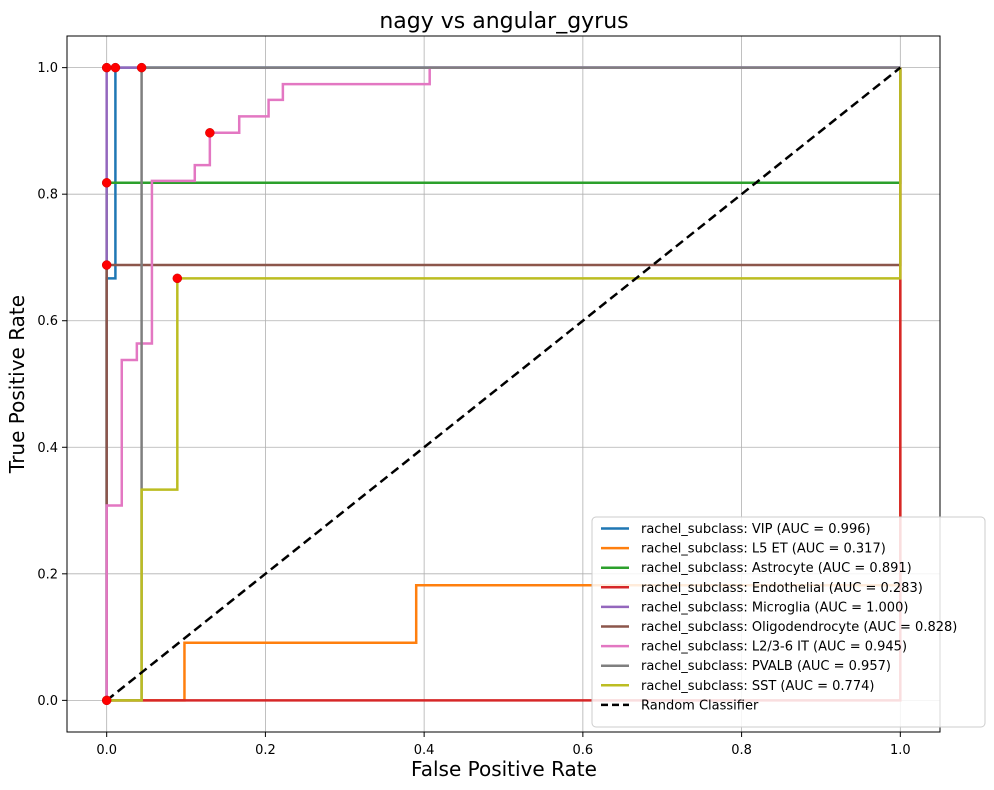  Describe the element at coordinates (756, 529) in the screenshot. I see `legend-label: rachel_subclass: VIP (AUC = 0.996)` at that location.